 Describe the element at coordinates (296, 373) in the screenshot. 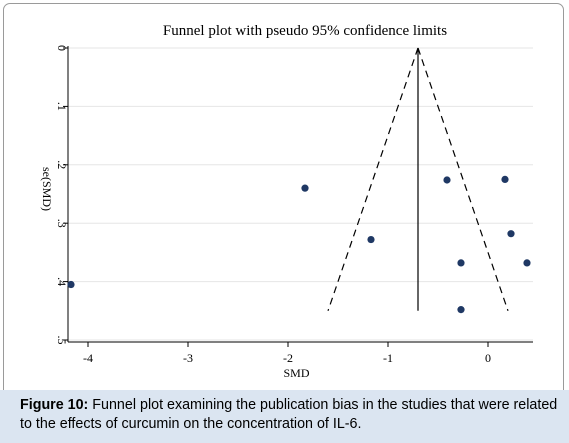

I see `x-axis-label: SMD` at that location.